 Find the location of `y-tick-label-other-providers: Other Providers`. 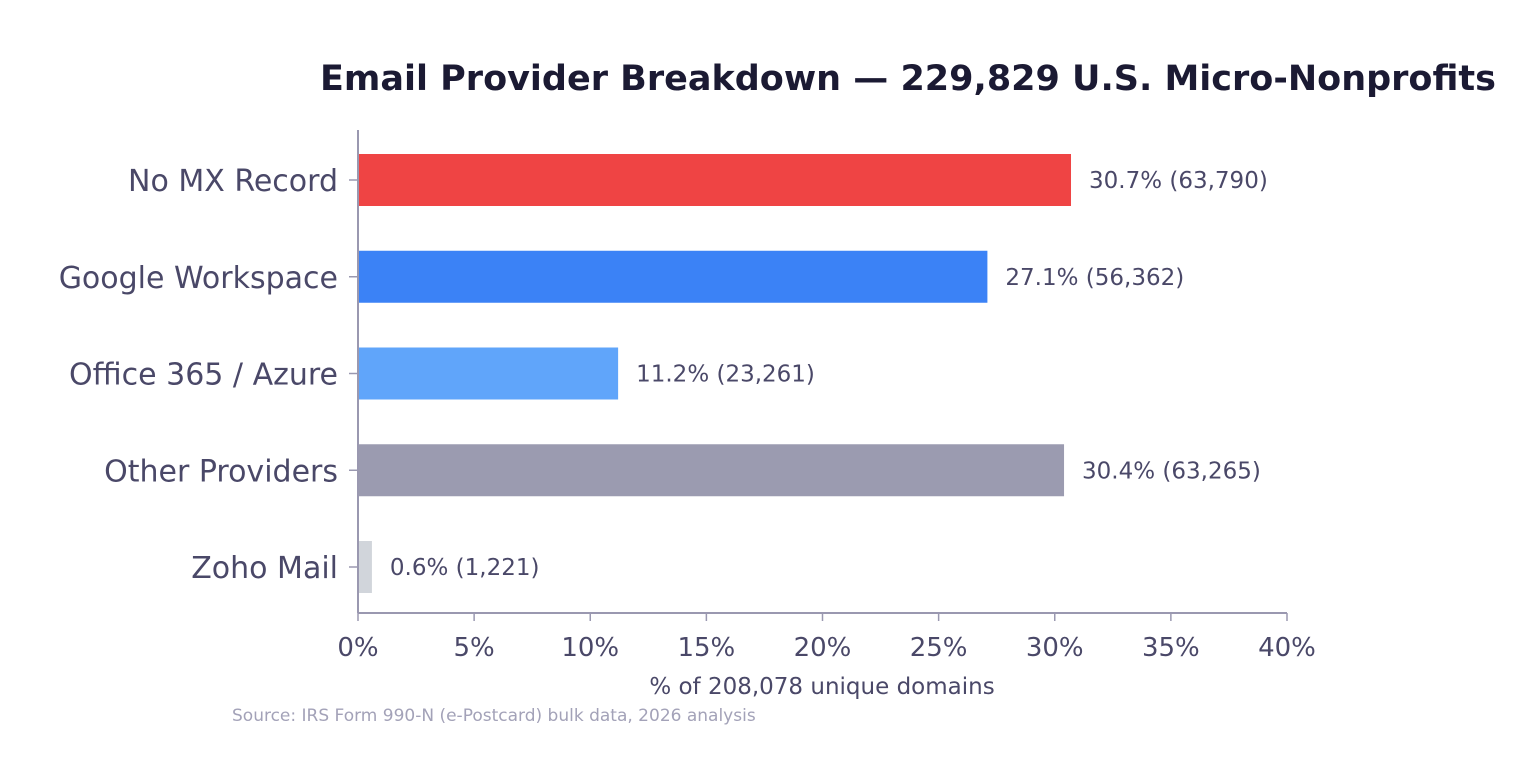

y-tick-label-other-providers: Other Providers is located at coordinates (221, 471).